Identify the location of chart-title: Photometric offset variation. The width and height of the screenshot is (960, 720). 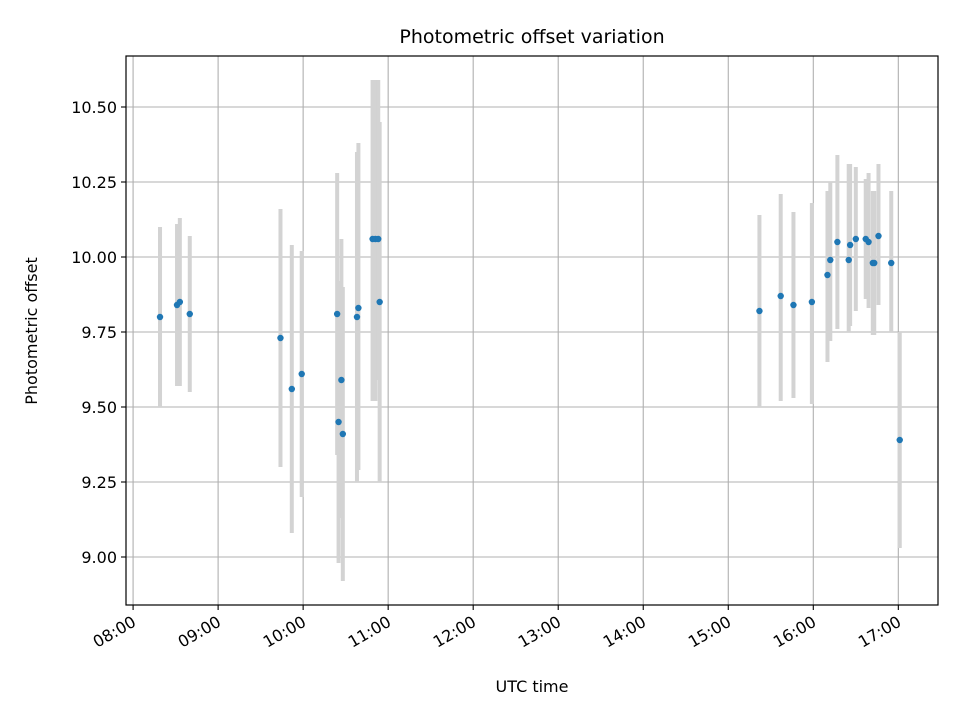
(531, 37).